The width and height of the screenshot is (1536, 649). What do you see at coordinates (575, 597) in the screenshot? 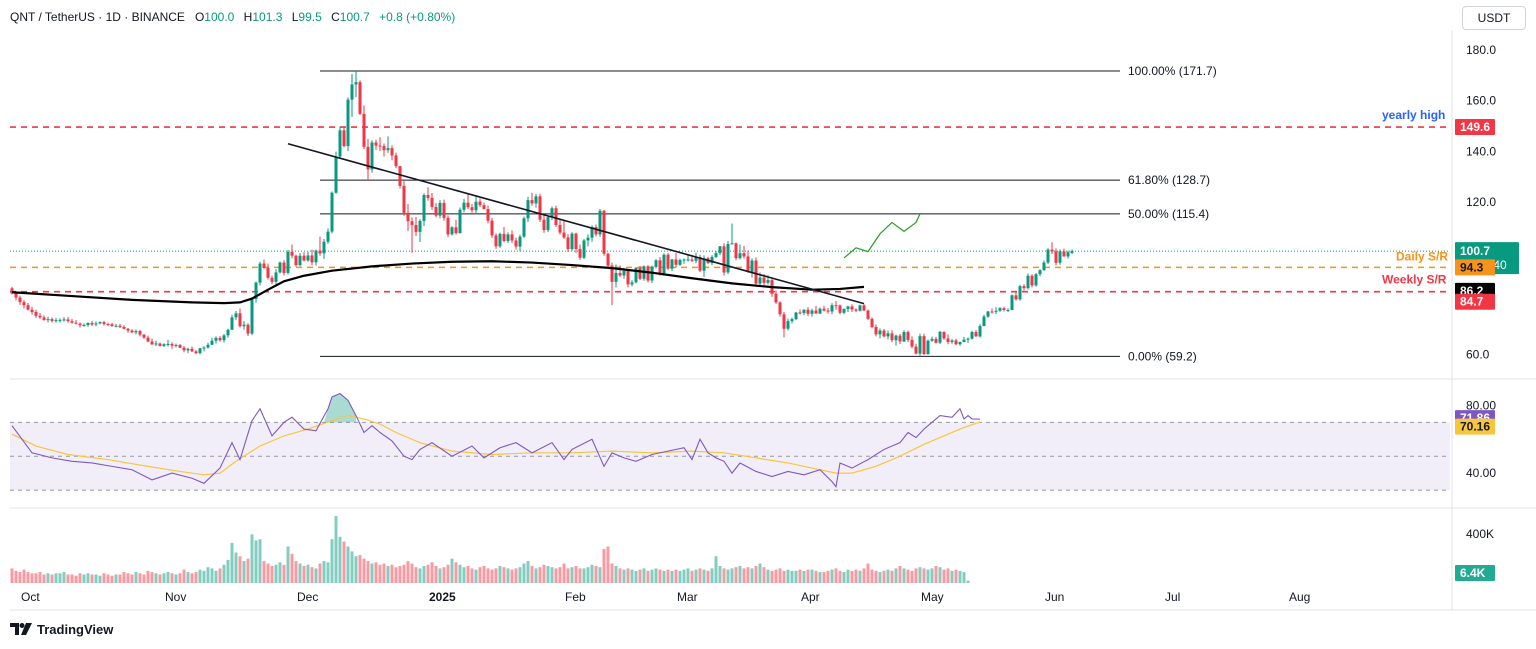
I see `time-tick-label: Feb` at bounding box center [575, 597].